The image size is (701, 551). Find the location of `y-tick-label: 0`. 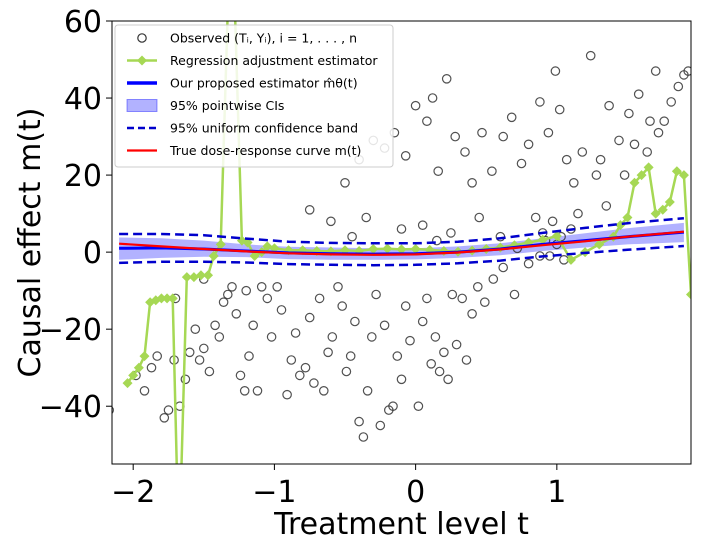

y-tick-label: 0 is located at coordinates (92, 253).